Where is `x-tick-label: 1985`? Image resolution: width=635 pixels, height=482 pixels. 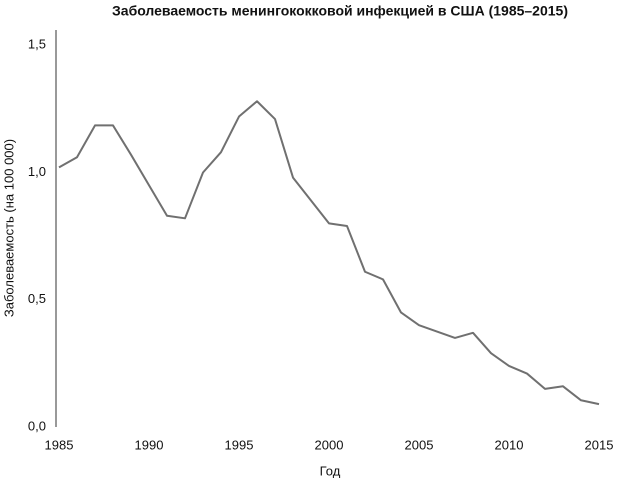 x-tick-label: 1985 is located at coordinates (59, 444).